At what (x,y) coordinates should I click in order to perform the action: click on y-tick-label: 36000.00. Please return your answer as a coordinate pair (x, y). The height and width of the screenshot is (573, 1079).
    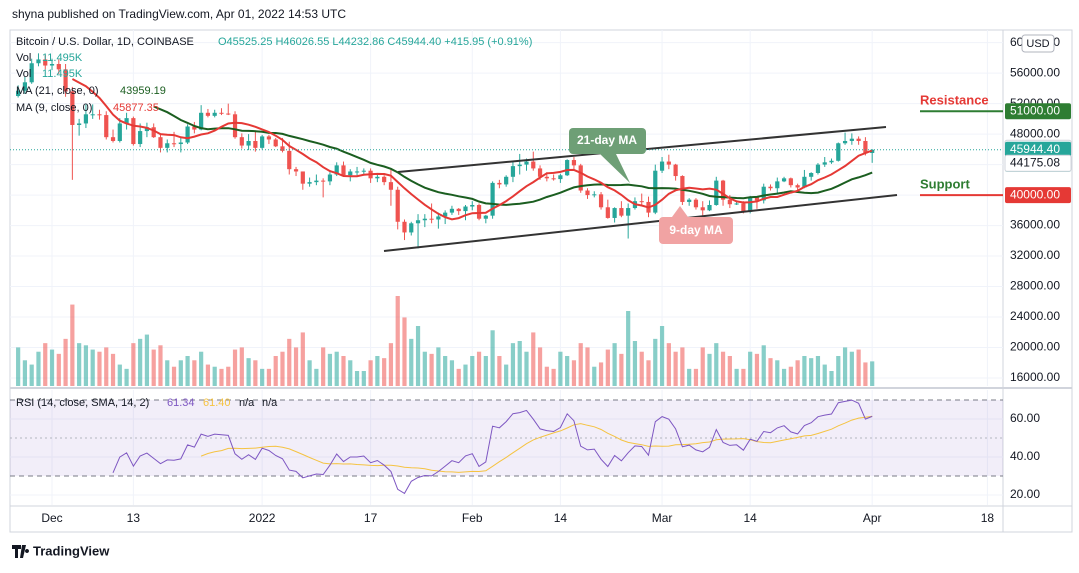
    Looking at the image, I should click on (1035, 225).